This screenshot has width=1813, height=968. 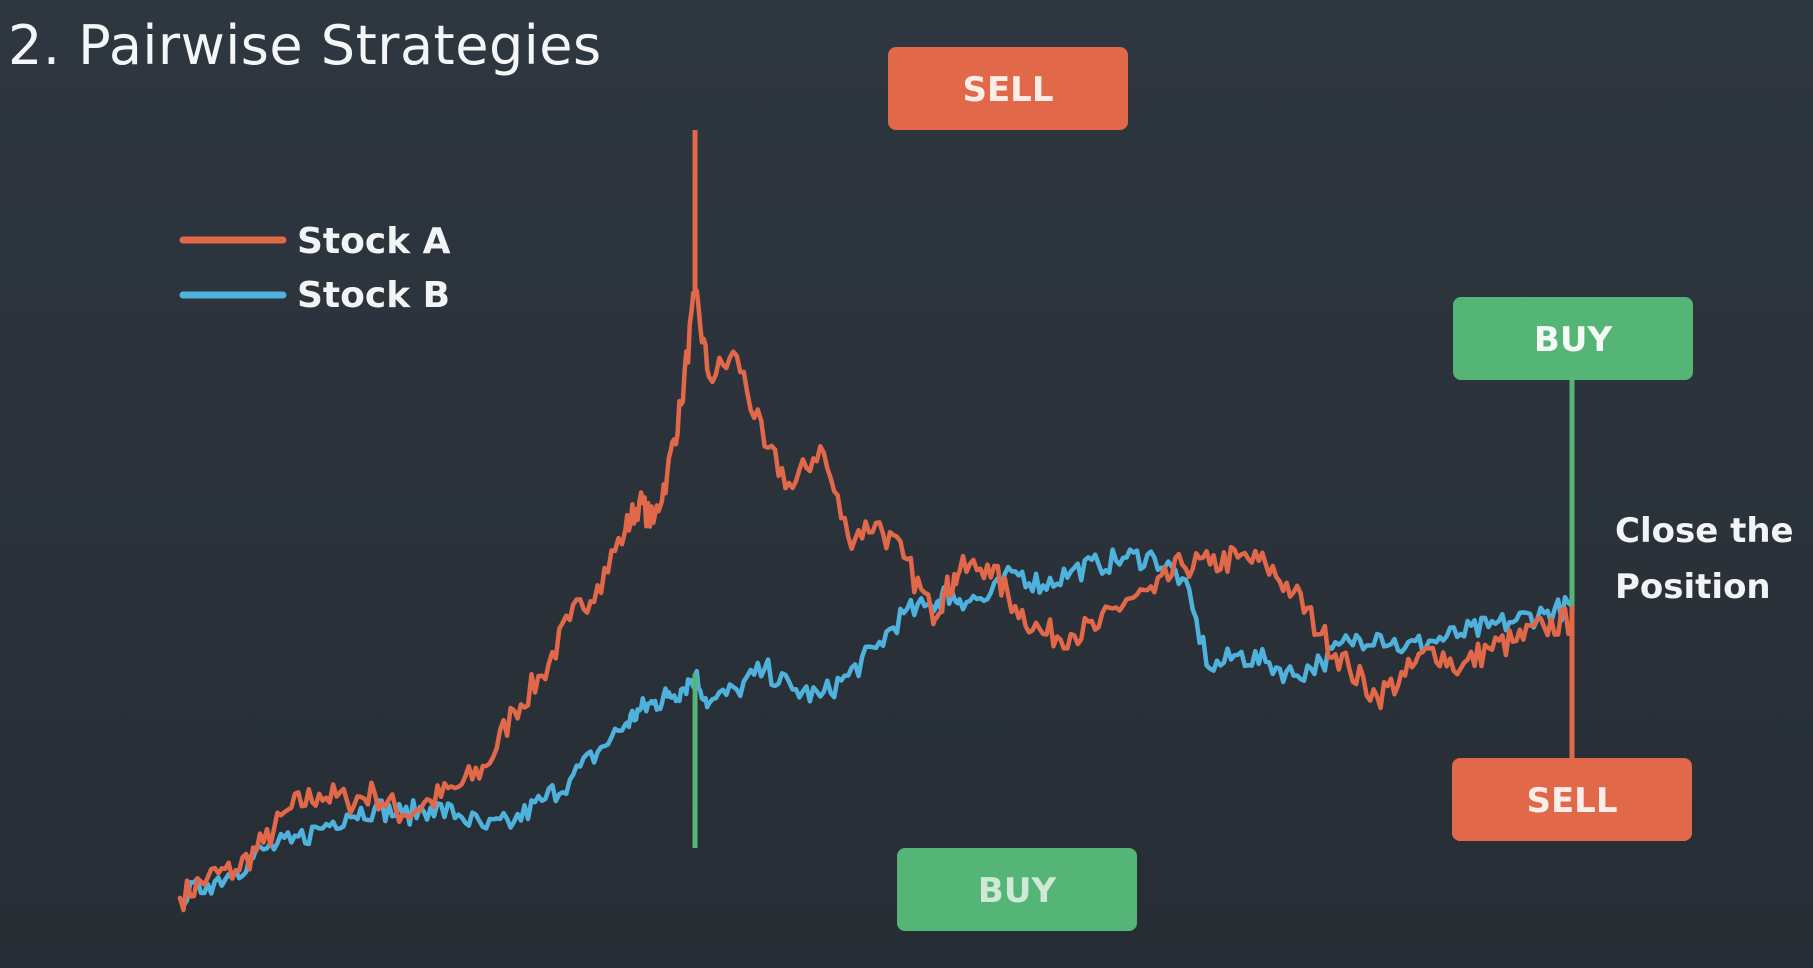 I want to click on buy-bottom-label: BUY, so click(x=1017, y=891).